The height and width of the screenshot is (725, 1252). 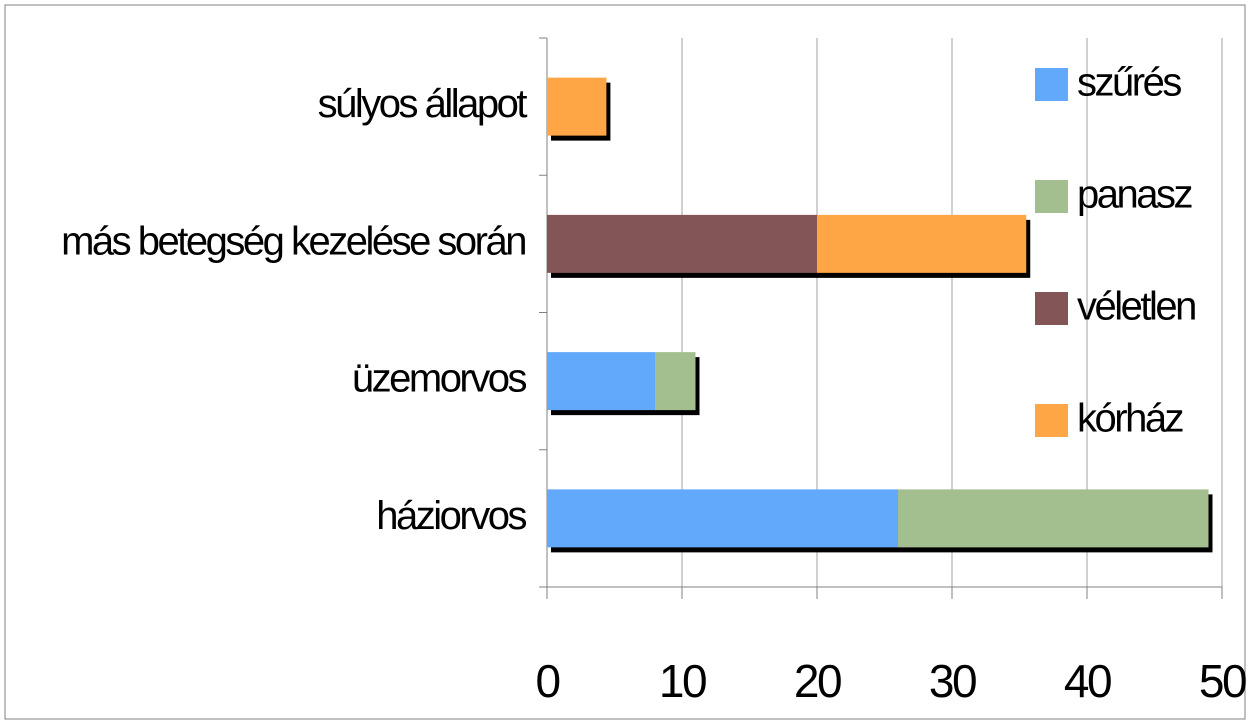 I want to click on x-tick-label: 30, so click(x=952, y=681).